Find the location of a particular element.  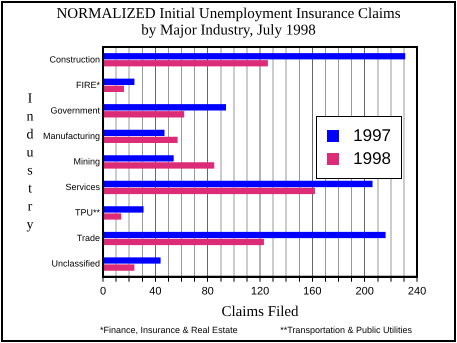

y-axis-title: Industry is located at coordinates (30, 162).